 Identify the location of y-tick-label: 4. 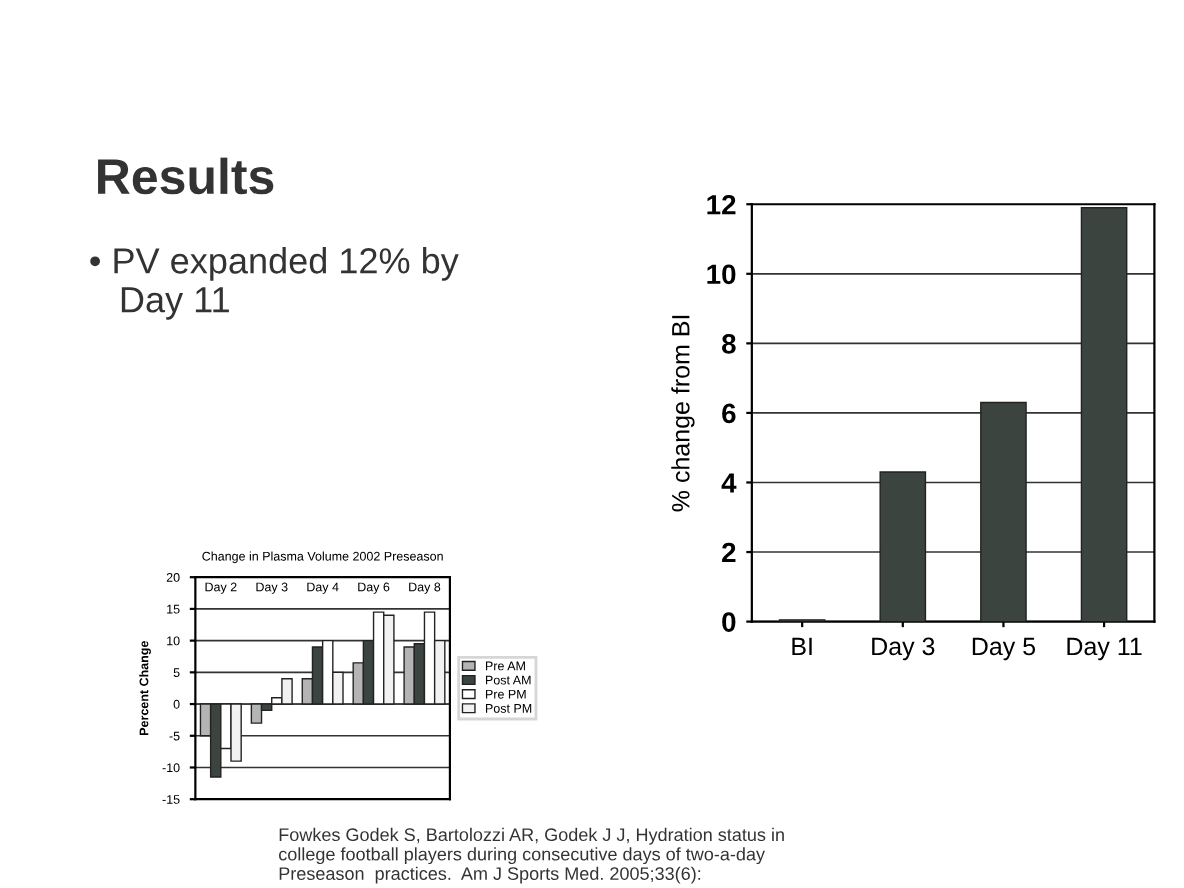
(729, 483).